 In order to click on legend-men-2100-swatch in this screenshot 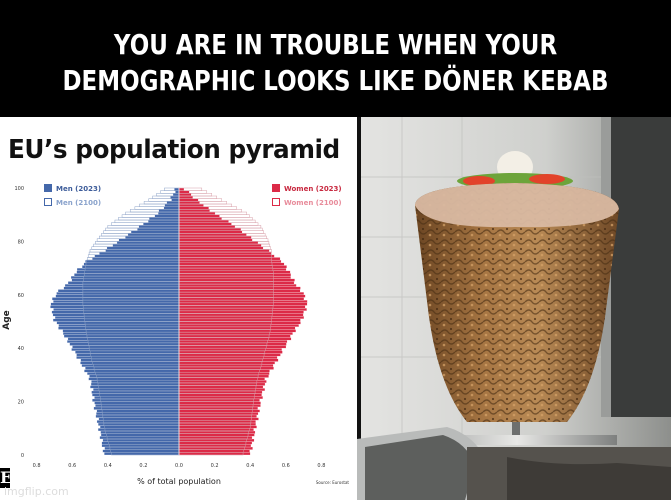, I will do `click(48, 202)`.